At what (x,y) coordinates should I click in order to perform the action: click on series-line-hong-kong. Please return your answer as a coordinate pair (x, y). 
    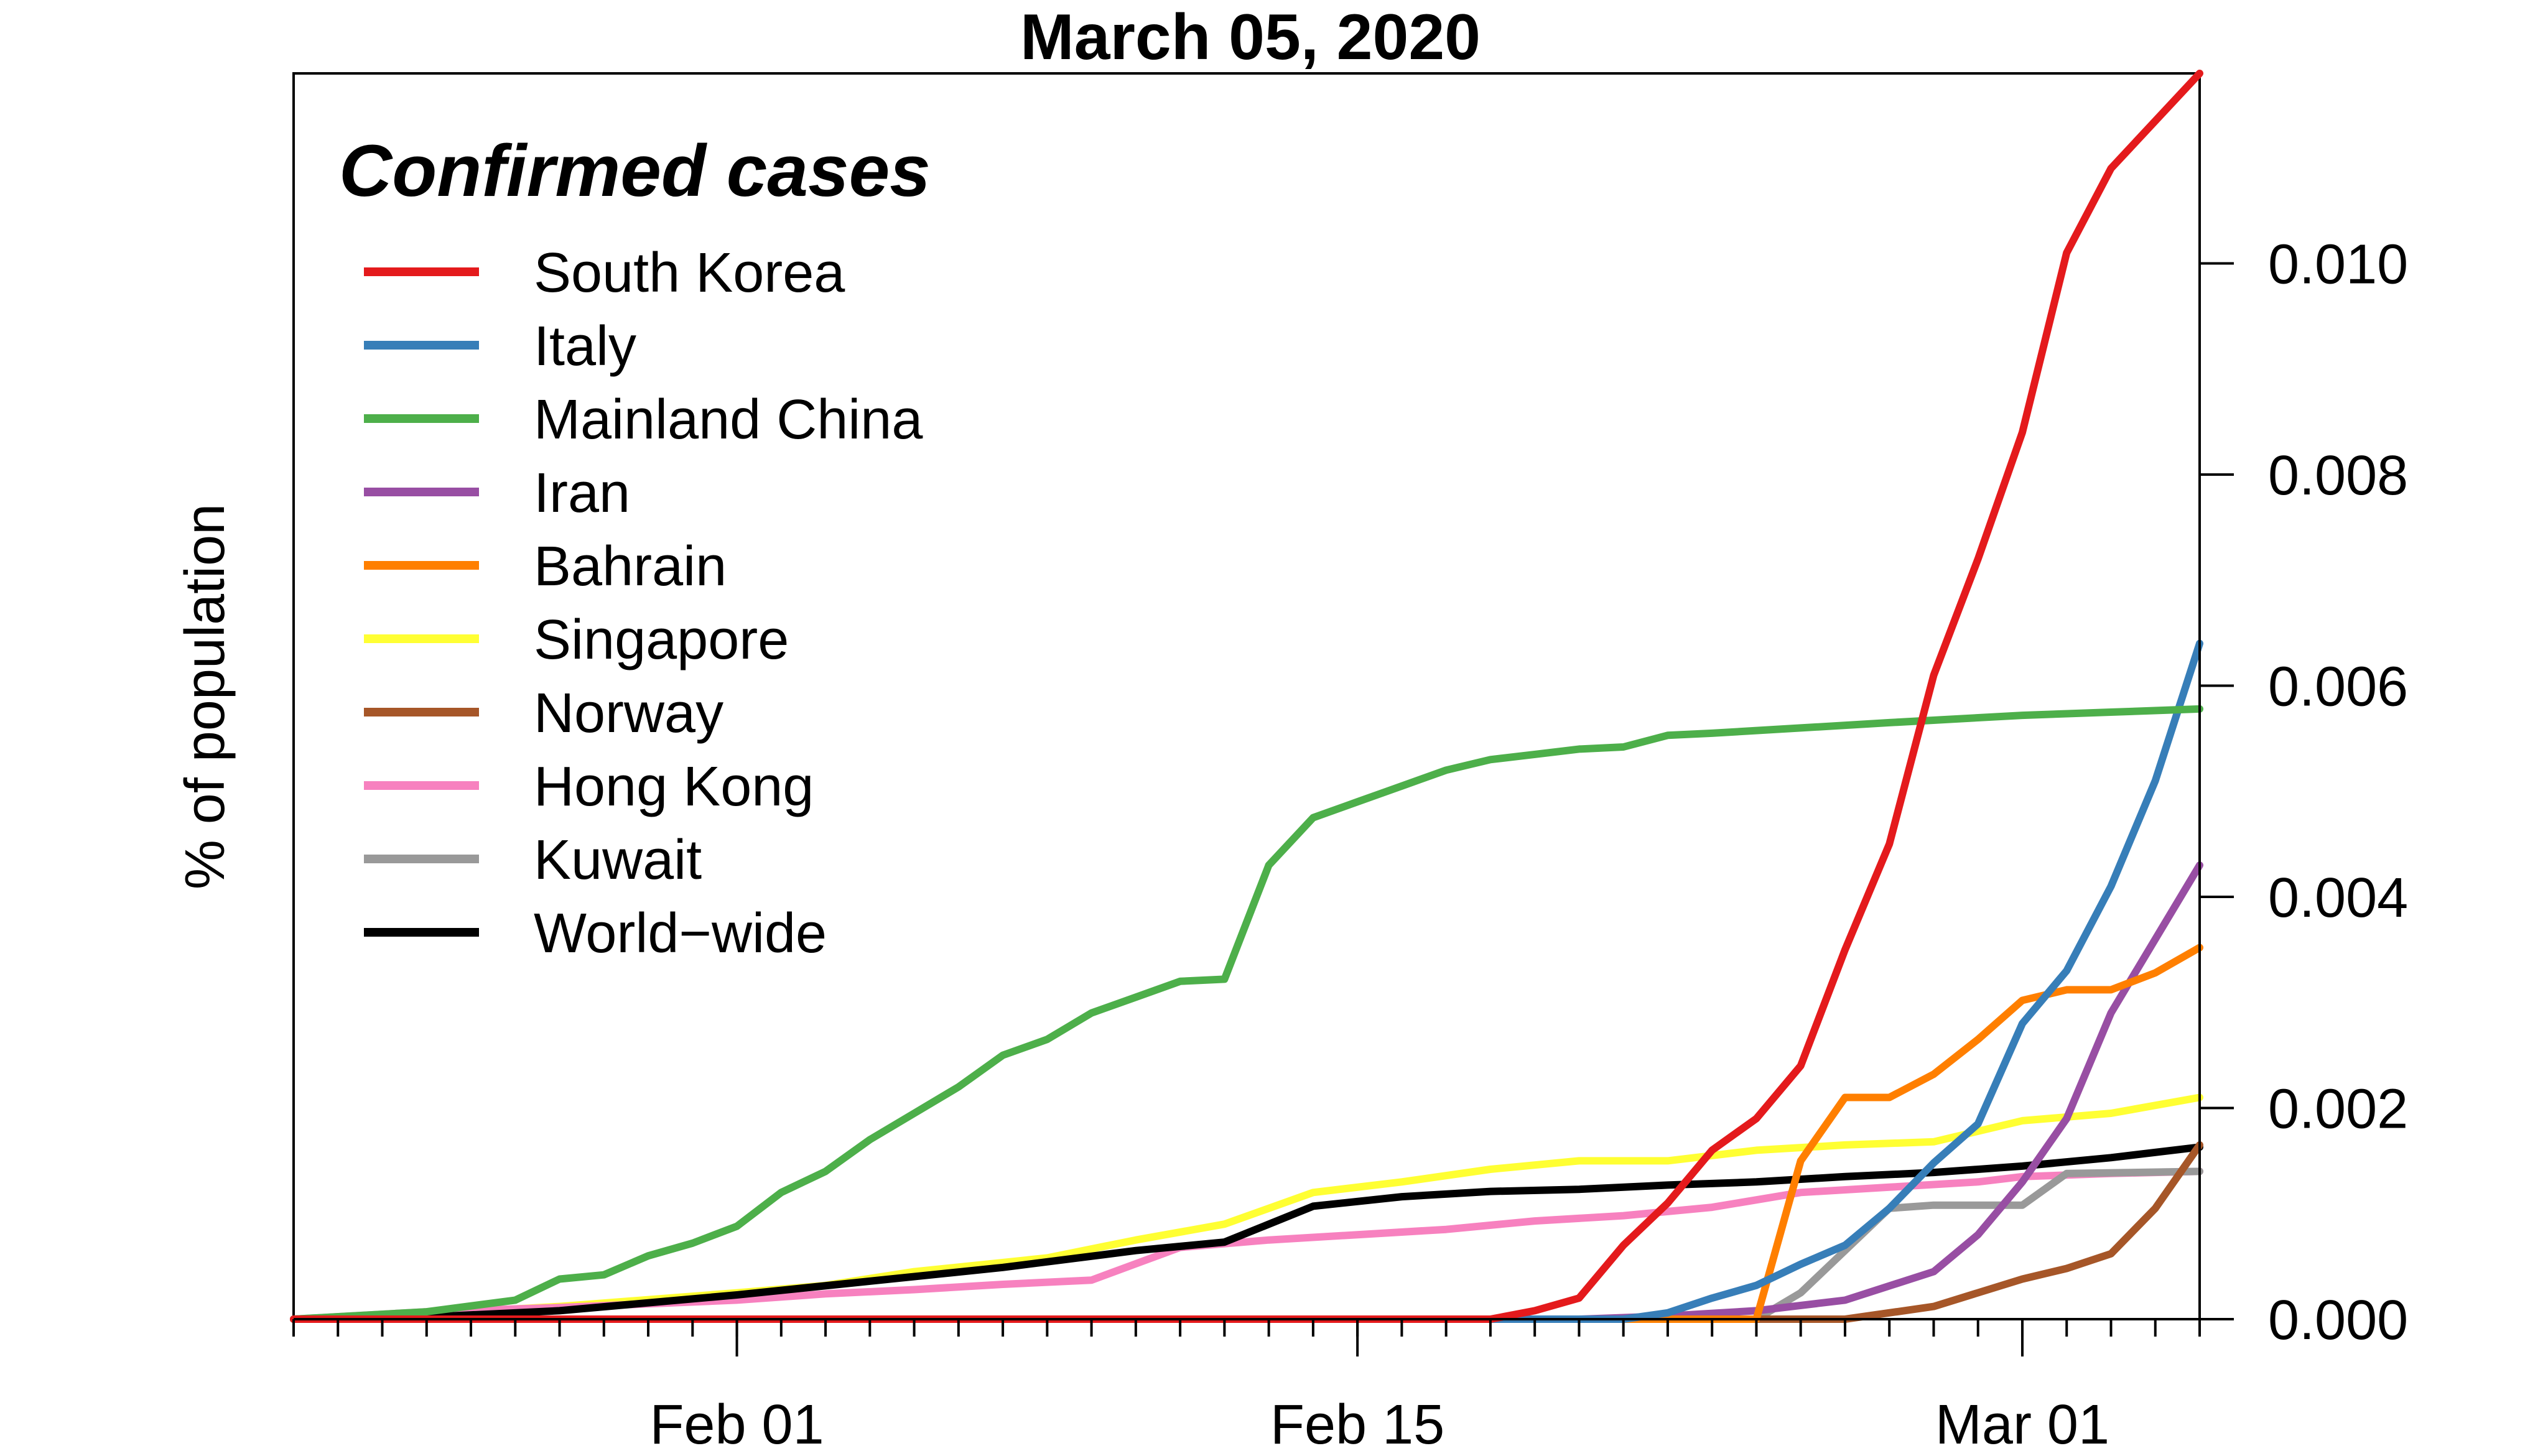
    Looking at the image, I should click on (1247, 1245).